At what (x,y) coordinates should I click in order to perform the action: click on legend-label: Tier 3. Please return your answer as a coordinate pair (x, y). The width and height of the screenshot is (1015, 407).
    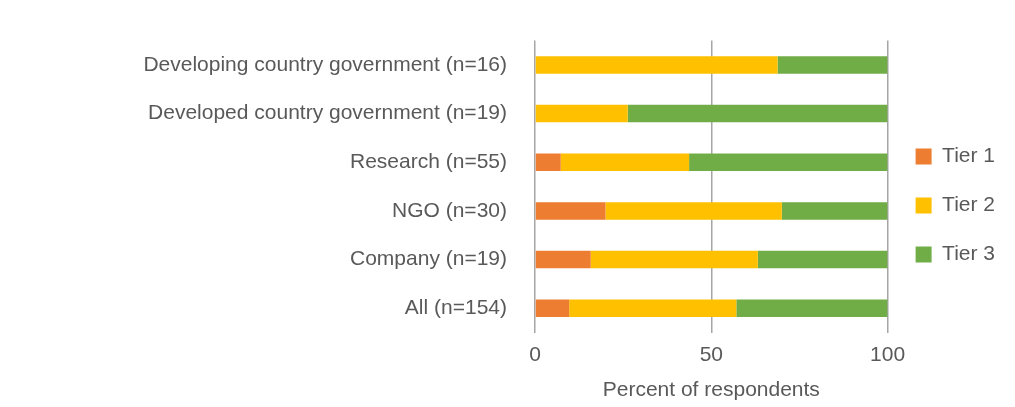
    Looking at the image, I should click on (969, 253).